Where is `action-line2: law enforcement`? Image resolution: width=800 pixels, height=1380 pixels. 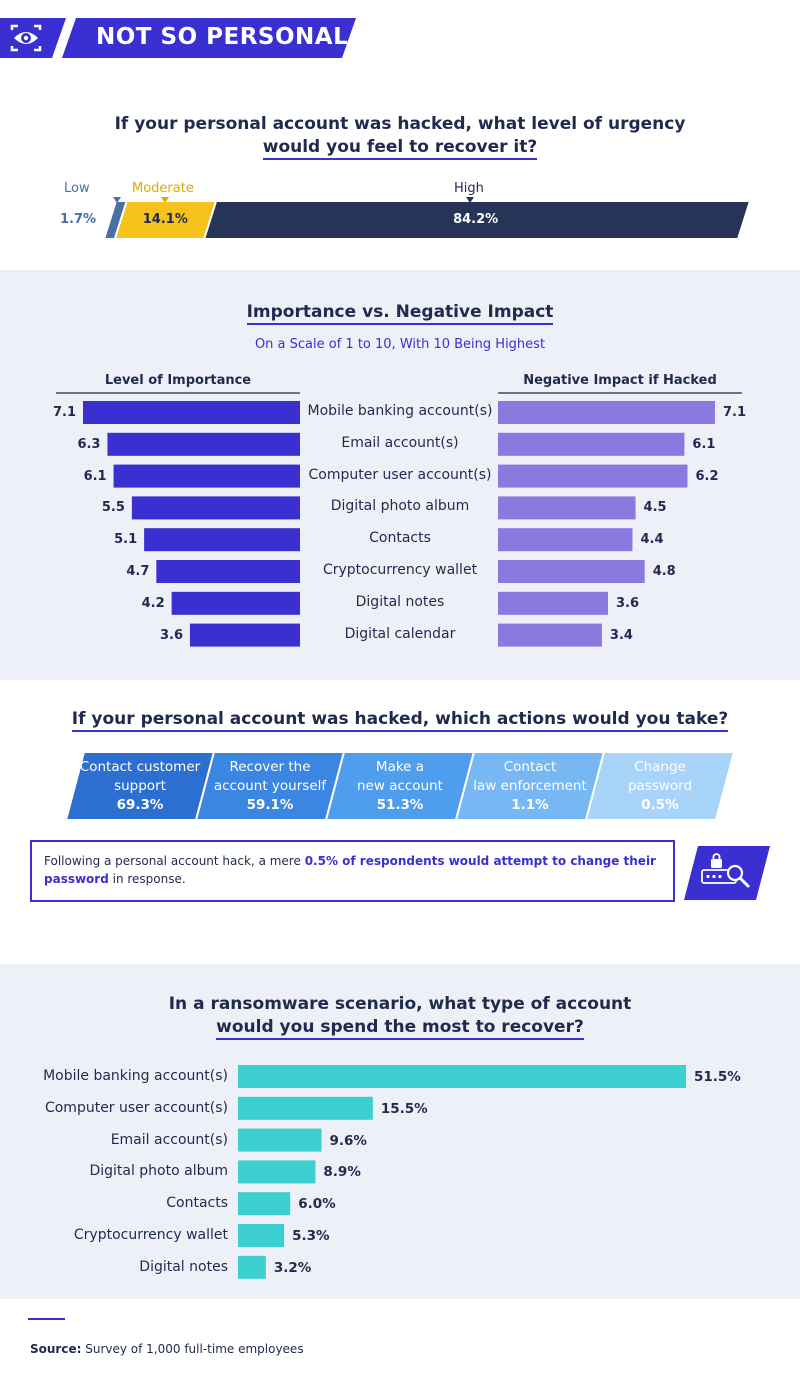
action-line2: law enforcement is located at coordinates (530, 786).